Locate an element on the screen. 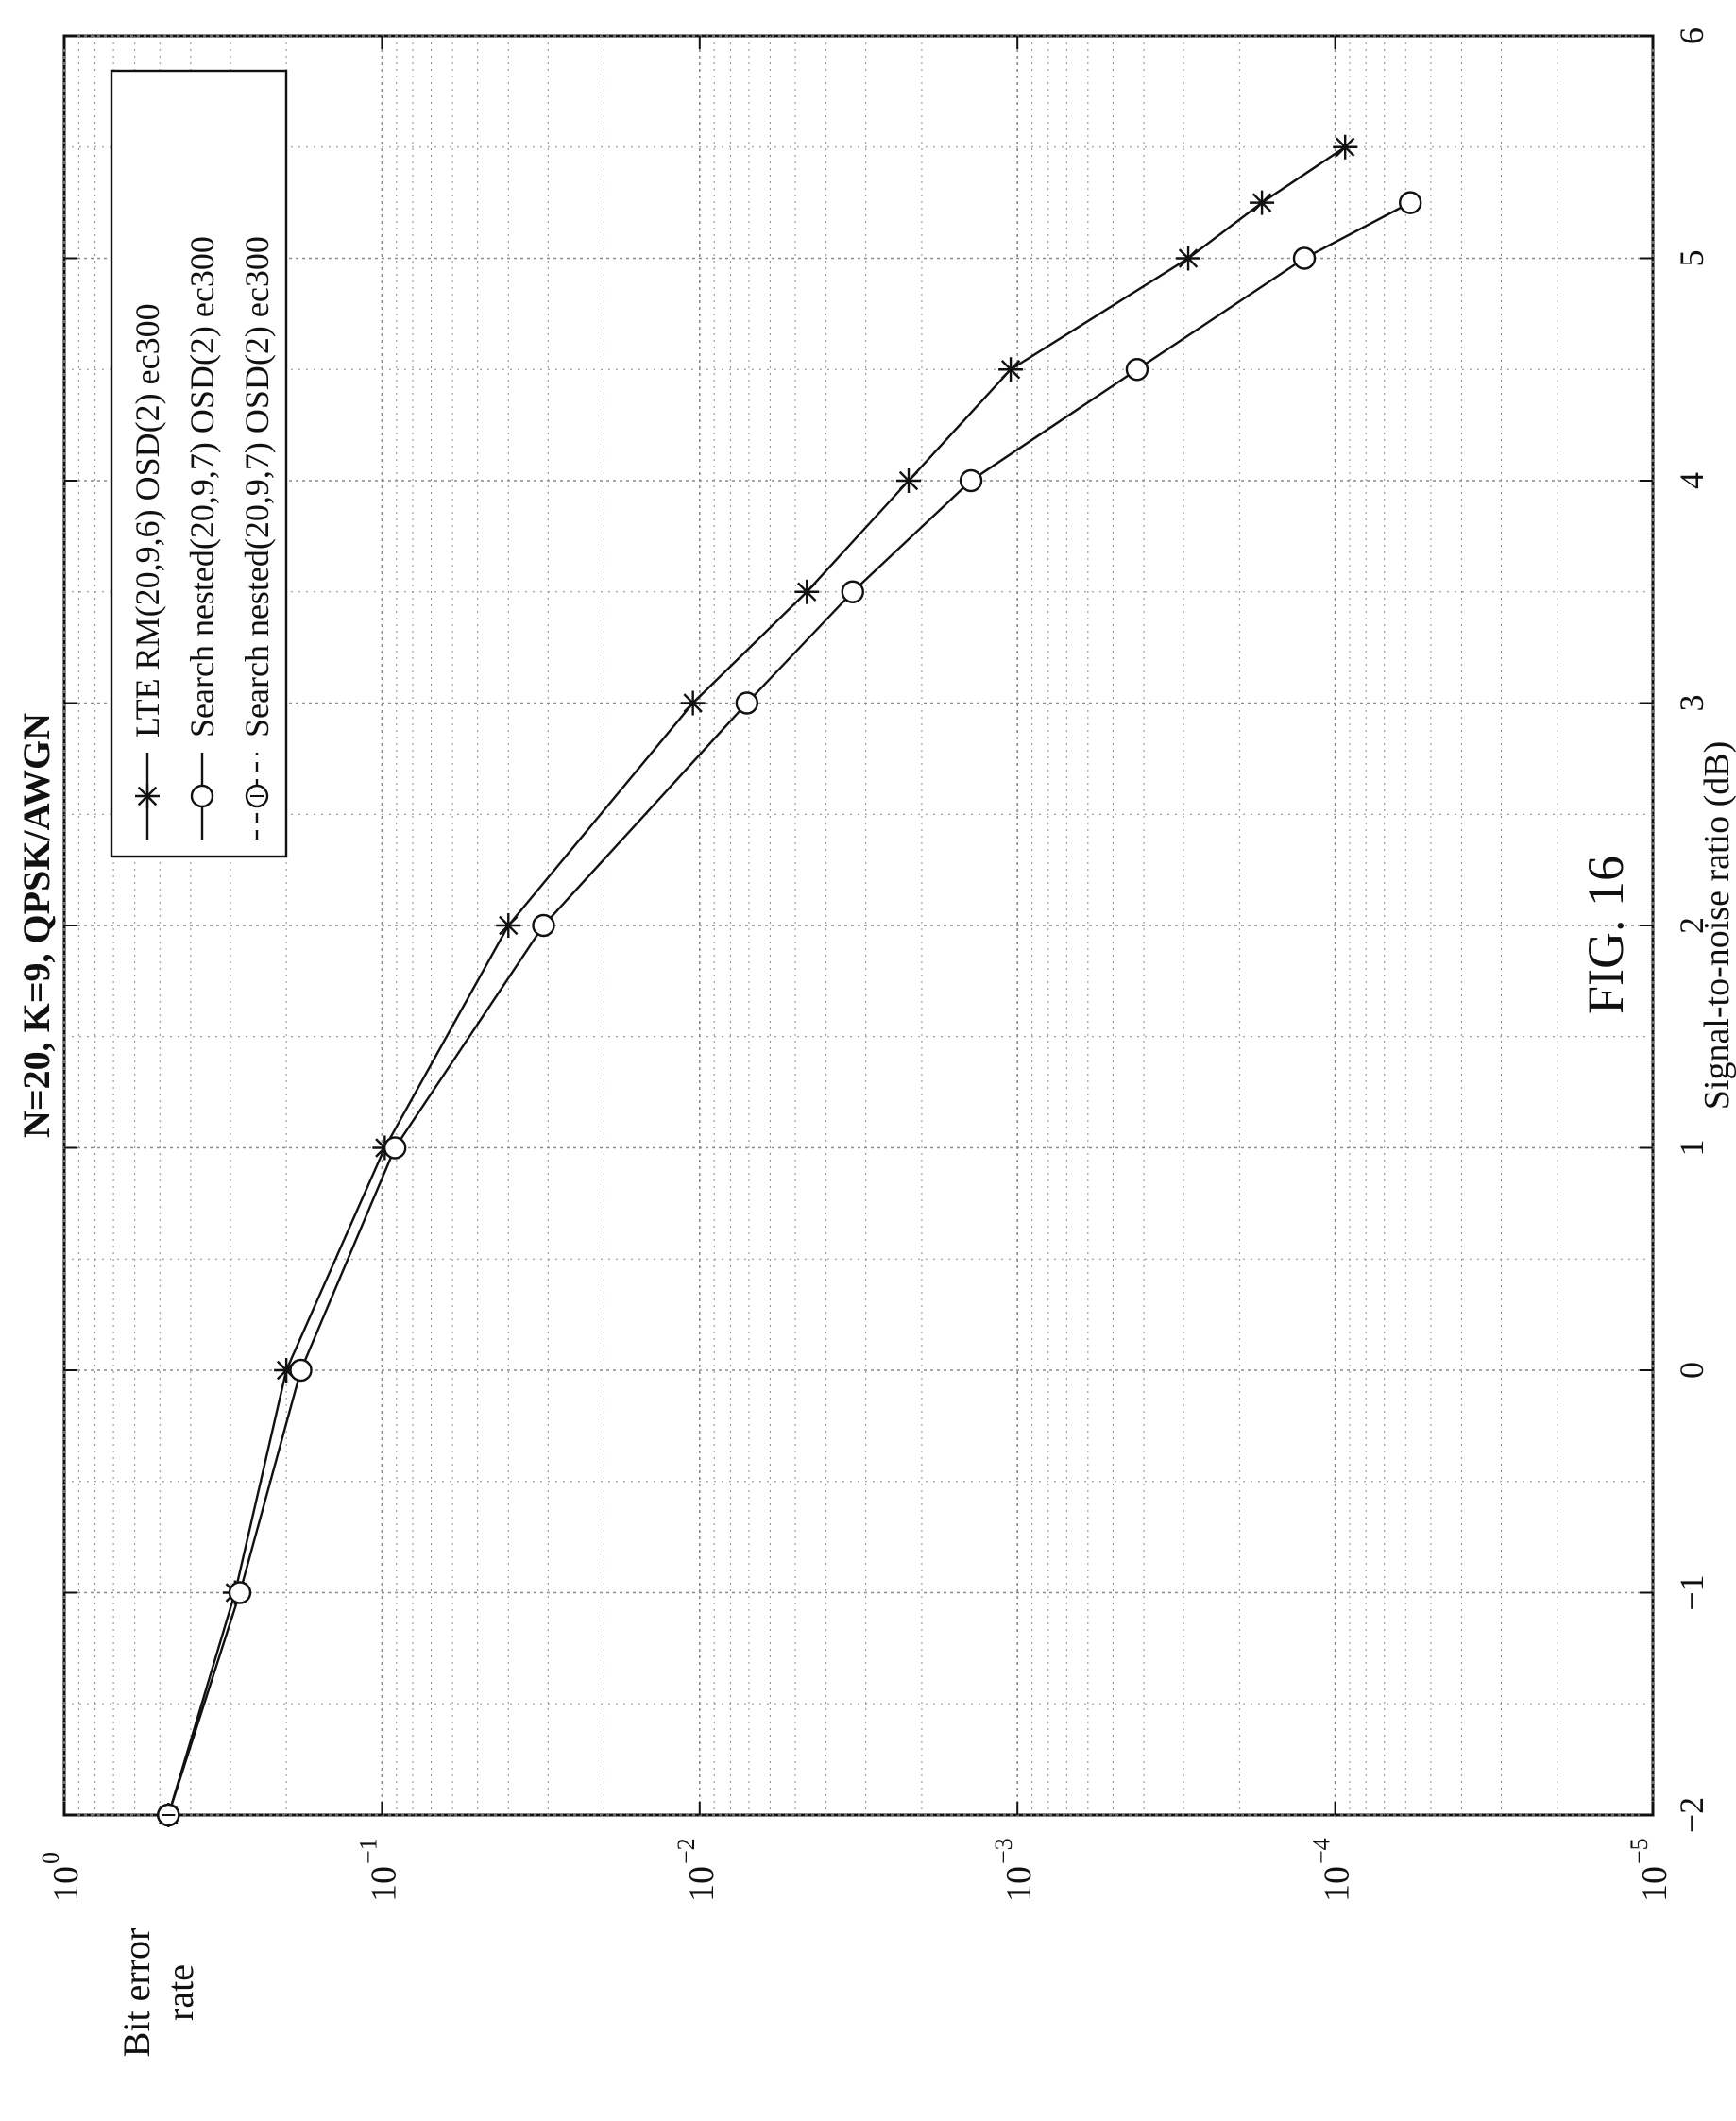 Image resolution: width=1736 pixels, height=2121 pixels. x-tick-label: 0 is located at coordinates (1691, 1370).